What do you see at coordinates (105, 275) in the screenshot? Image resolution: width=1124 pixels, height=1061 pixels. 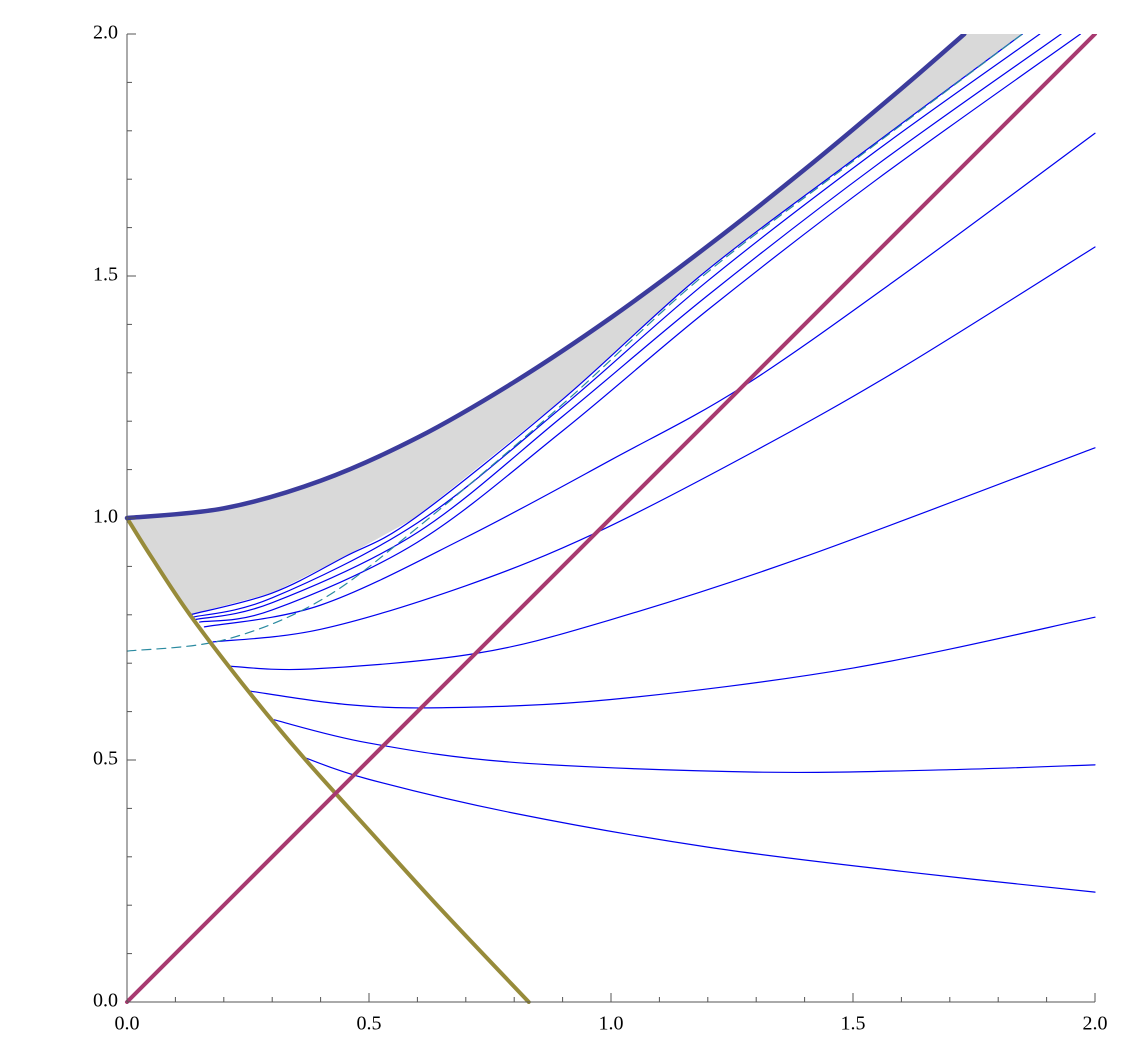 I see `y-tick-label: 1.5` at bounding box center [105, 275].